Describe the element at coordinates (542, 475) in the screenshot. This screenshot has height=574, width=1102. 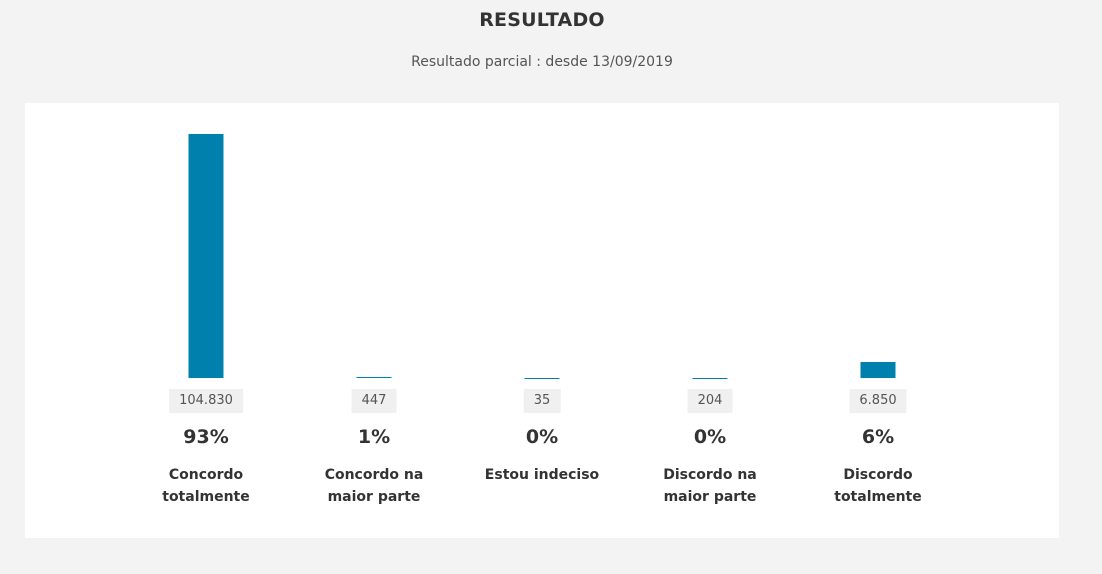
I see `category-label-estou-indeciso: Estou indeciso` at that location.